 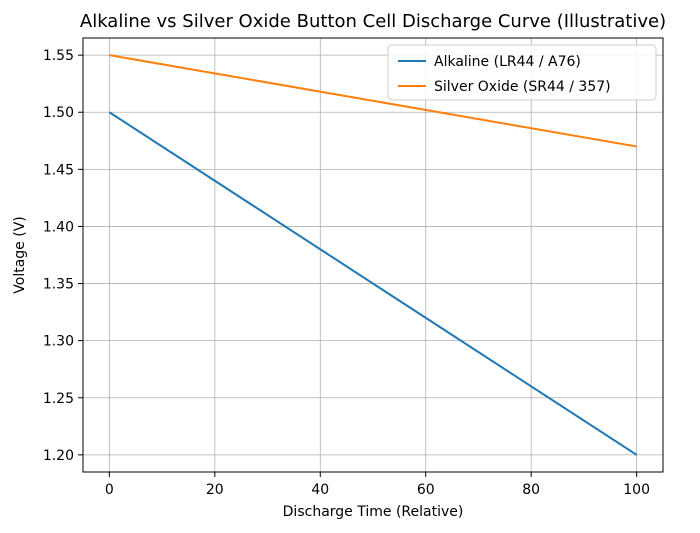 I want to click on x-tick-label: 0, so click(x=109, y=490).